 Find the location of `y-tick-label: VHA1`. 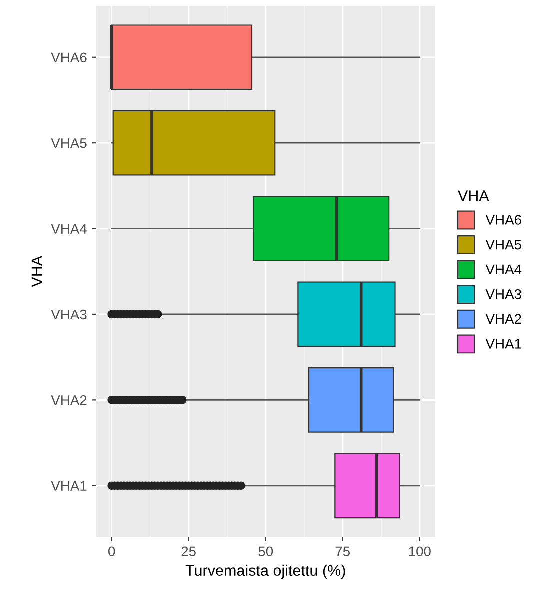

y-tick-label: VHA1 is located at coordinates (69, 486).